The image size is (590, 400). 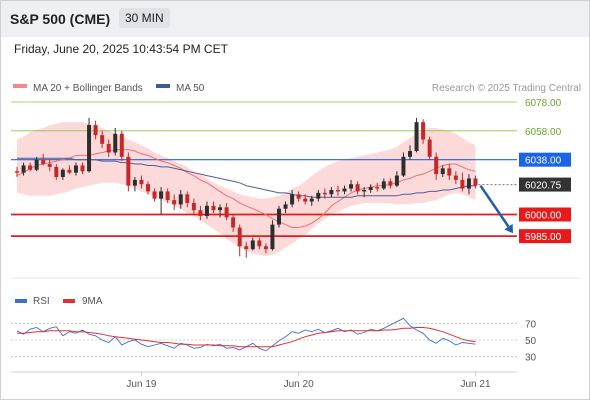 I want to click on rsi-tick-70: 70, so click(x=531, y=324).